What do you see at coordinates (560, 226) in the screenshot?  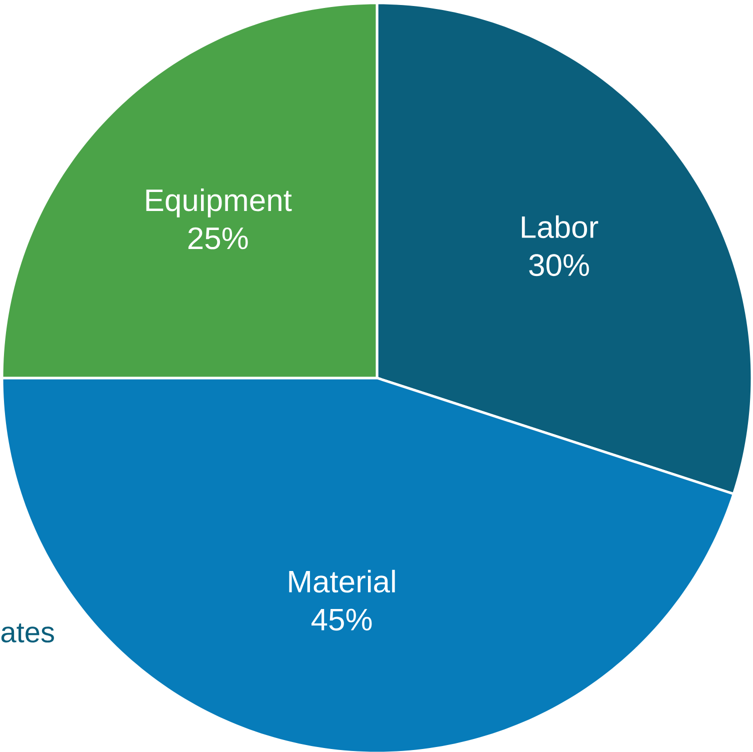 I see `slice-label: Labor` at bounding box center [560, 226].